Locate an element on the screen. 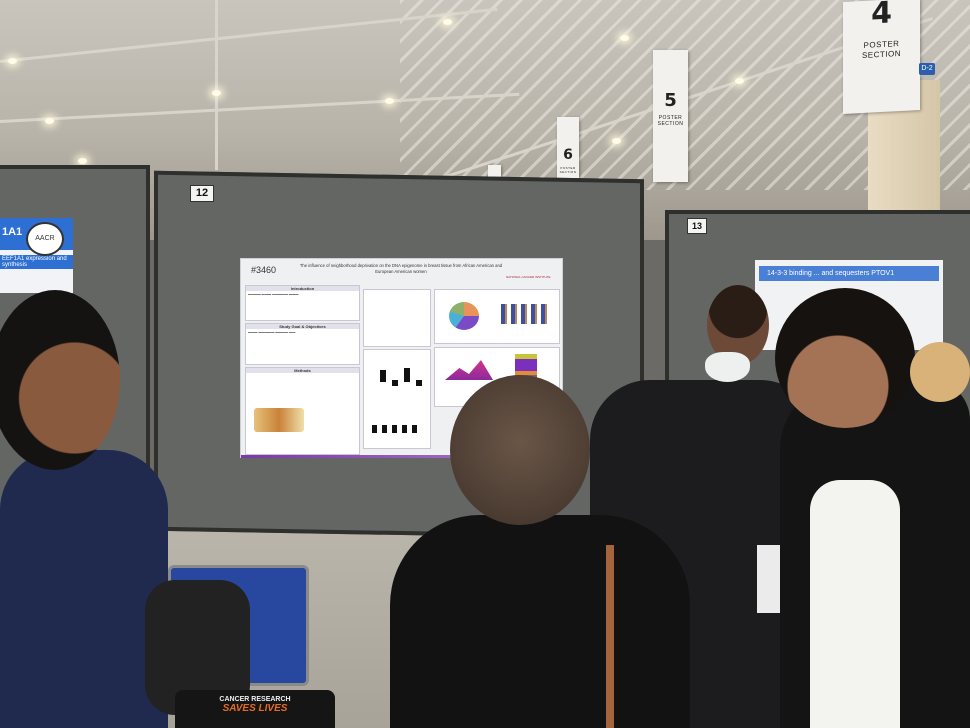 The image size is (970, 728). stacked-bar-chart is located at coordinates (526, 367).